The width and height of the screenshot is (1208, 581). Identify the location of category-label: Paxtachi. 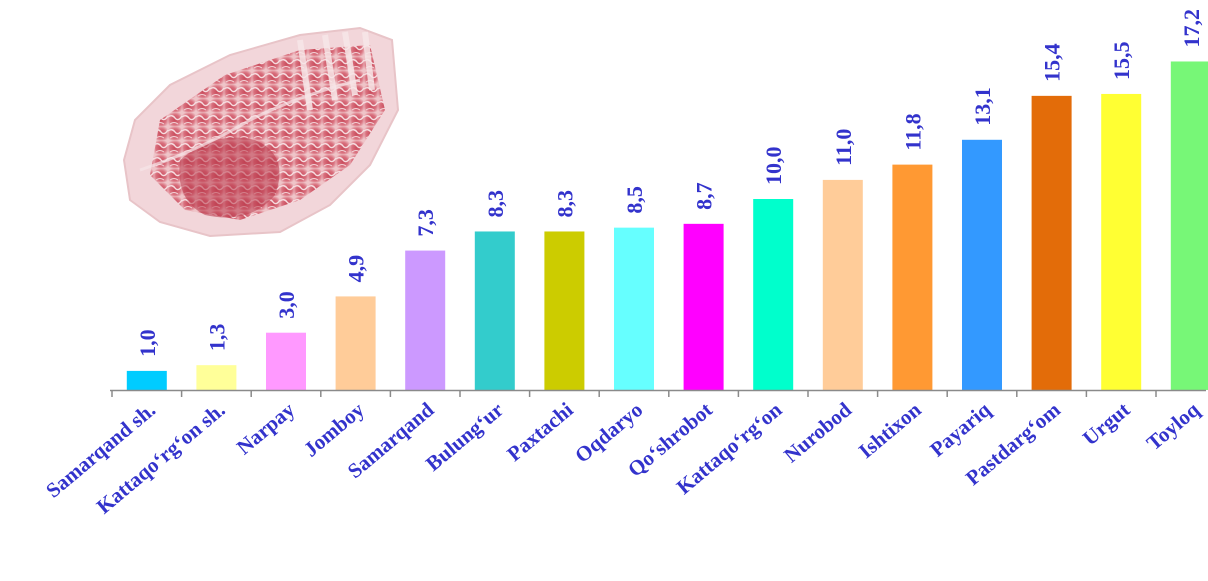
(539, 431).